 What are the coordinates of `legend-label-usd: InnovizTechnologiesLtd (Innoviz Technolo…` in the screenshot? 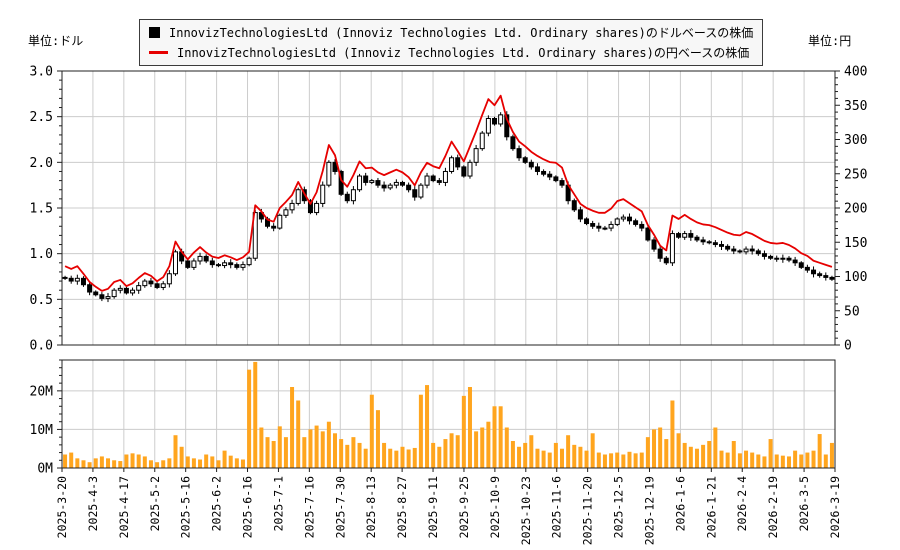 It's located at (461, 33).